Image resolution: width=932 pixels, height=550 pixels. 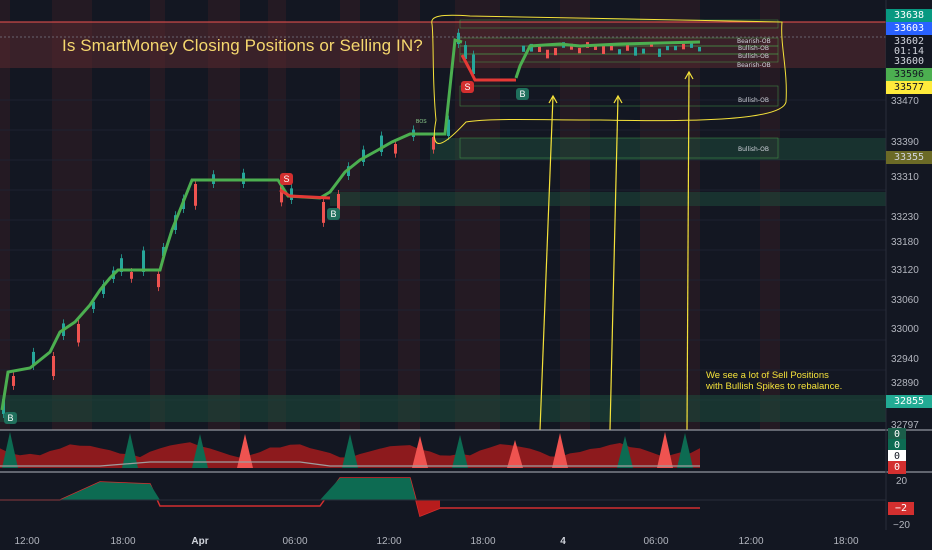 What do you see at coordinates (905, 242) in the screenshot?
I see `price-axis-label: 33180` at bounding box center [905, 242].